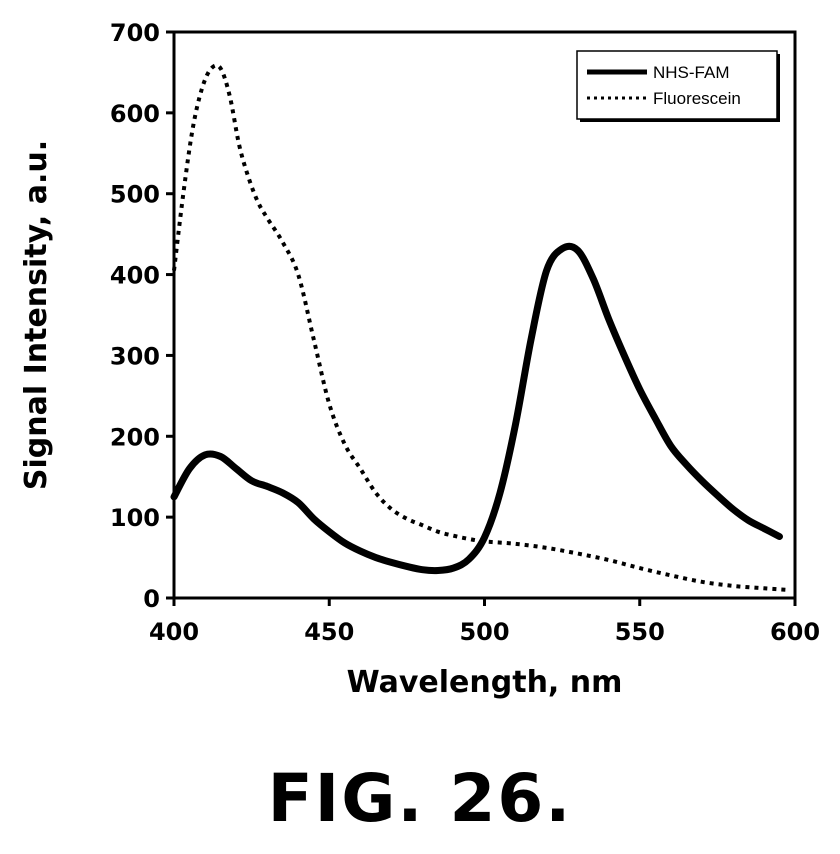 The width and height of the screenshot is (840, 854). What do you see at coordinates (484, 632) in the screenshot?
I see `x-tick-label: 500` at bounding box center [484, 632].